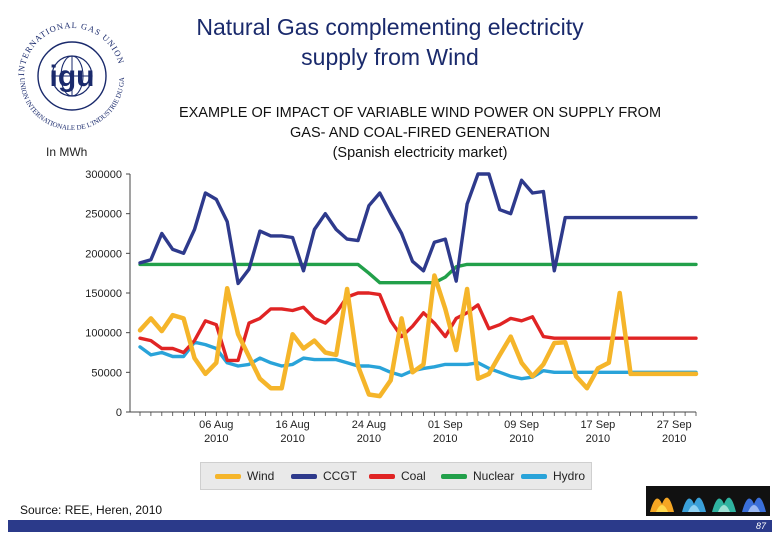  I want to click on x-tick-label-date: 09 Sep, so click(521, 425).